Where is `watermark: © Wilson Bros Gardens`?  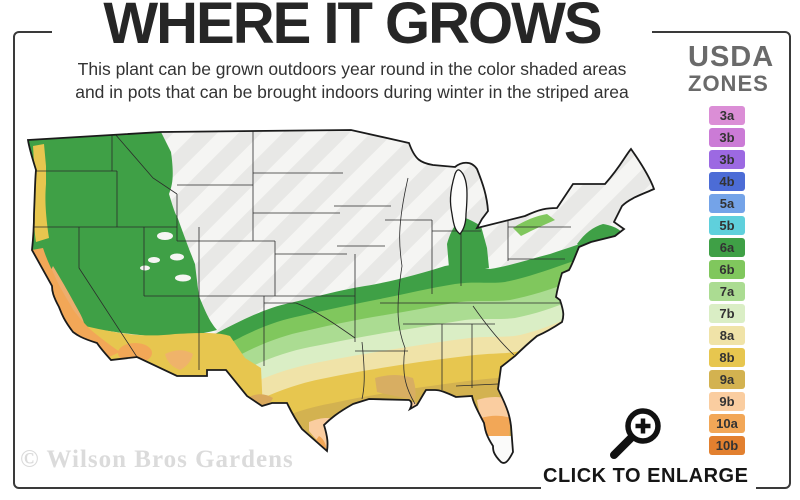 watermark: © Wilson Bros Gardens is located at coordinates (157, 459).